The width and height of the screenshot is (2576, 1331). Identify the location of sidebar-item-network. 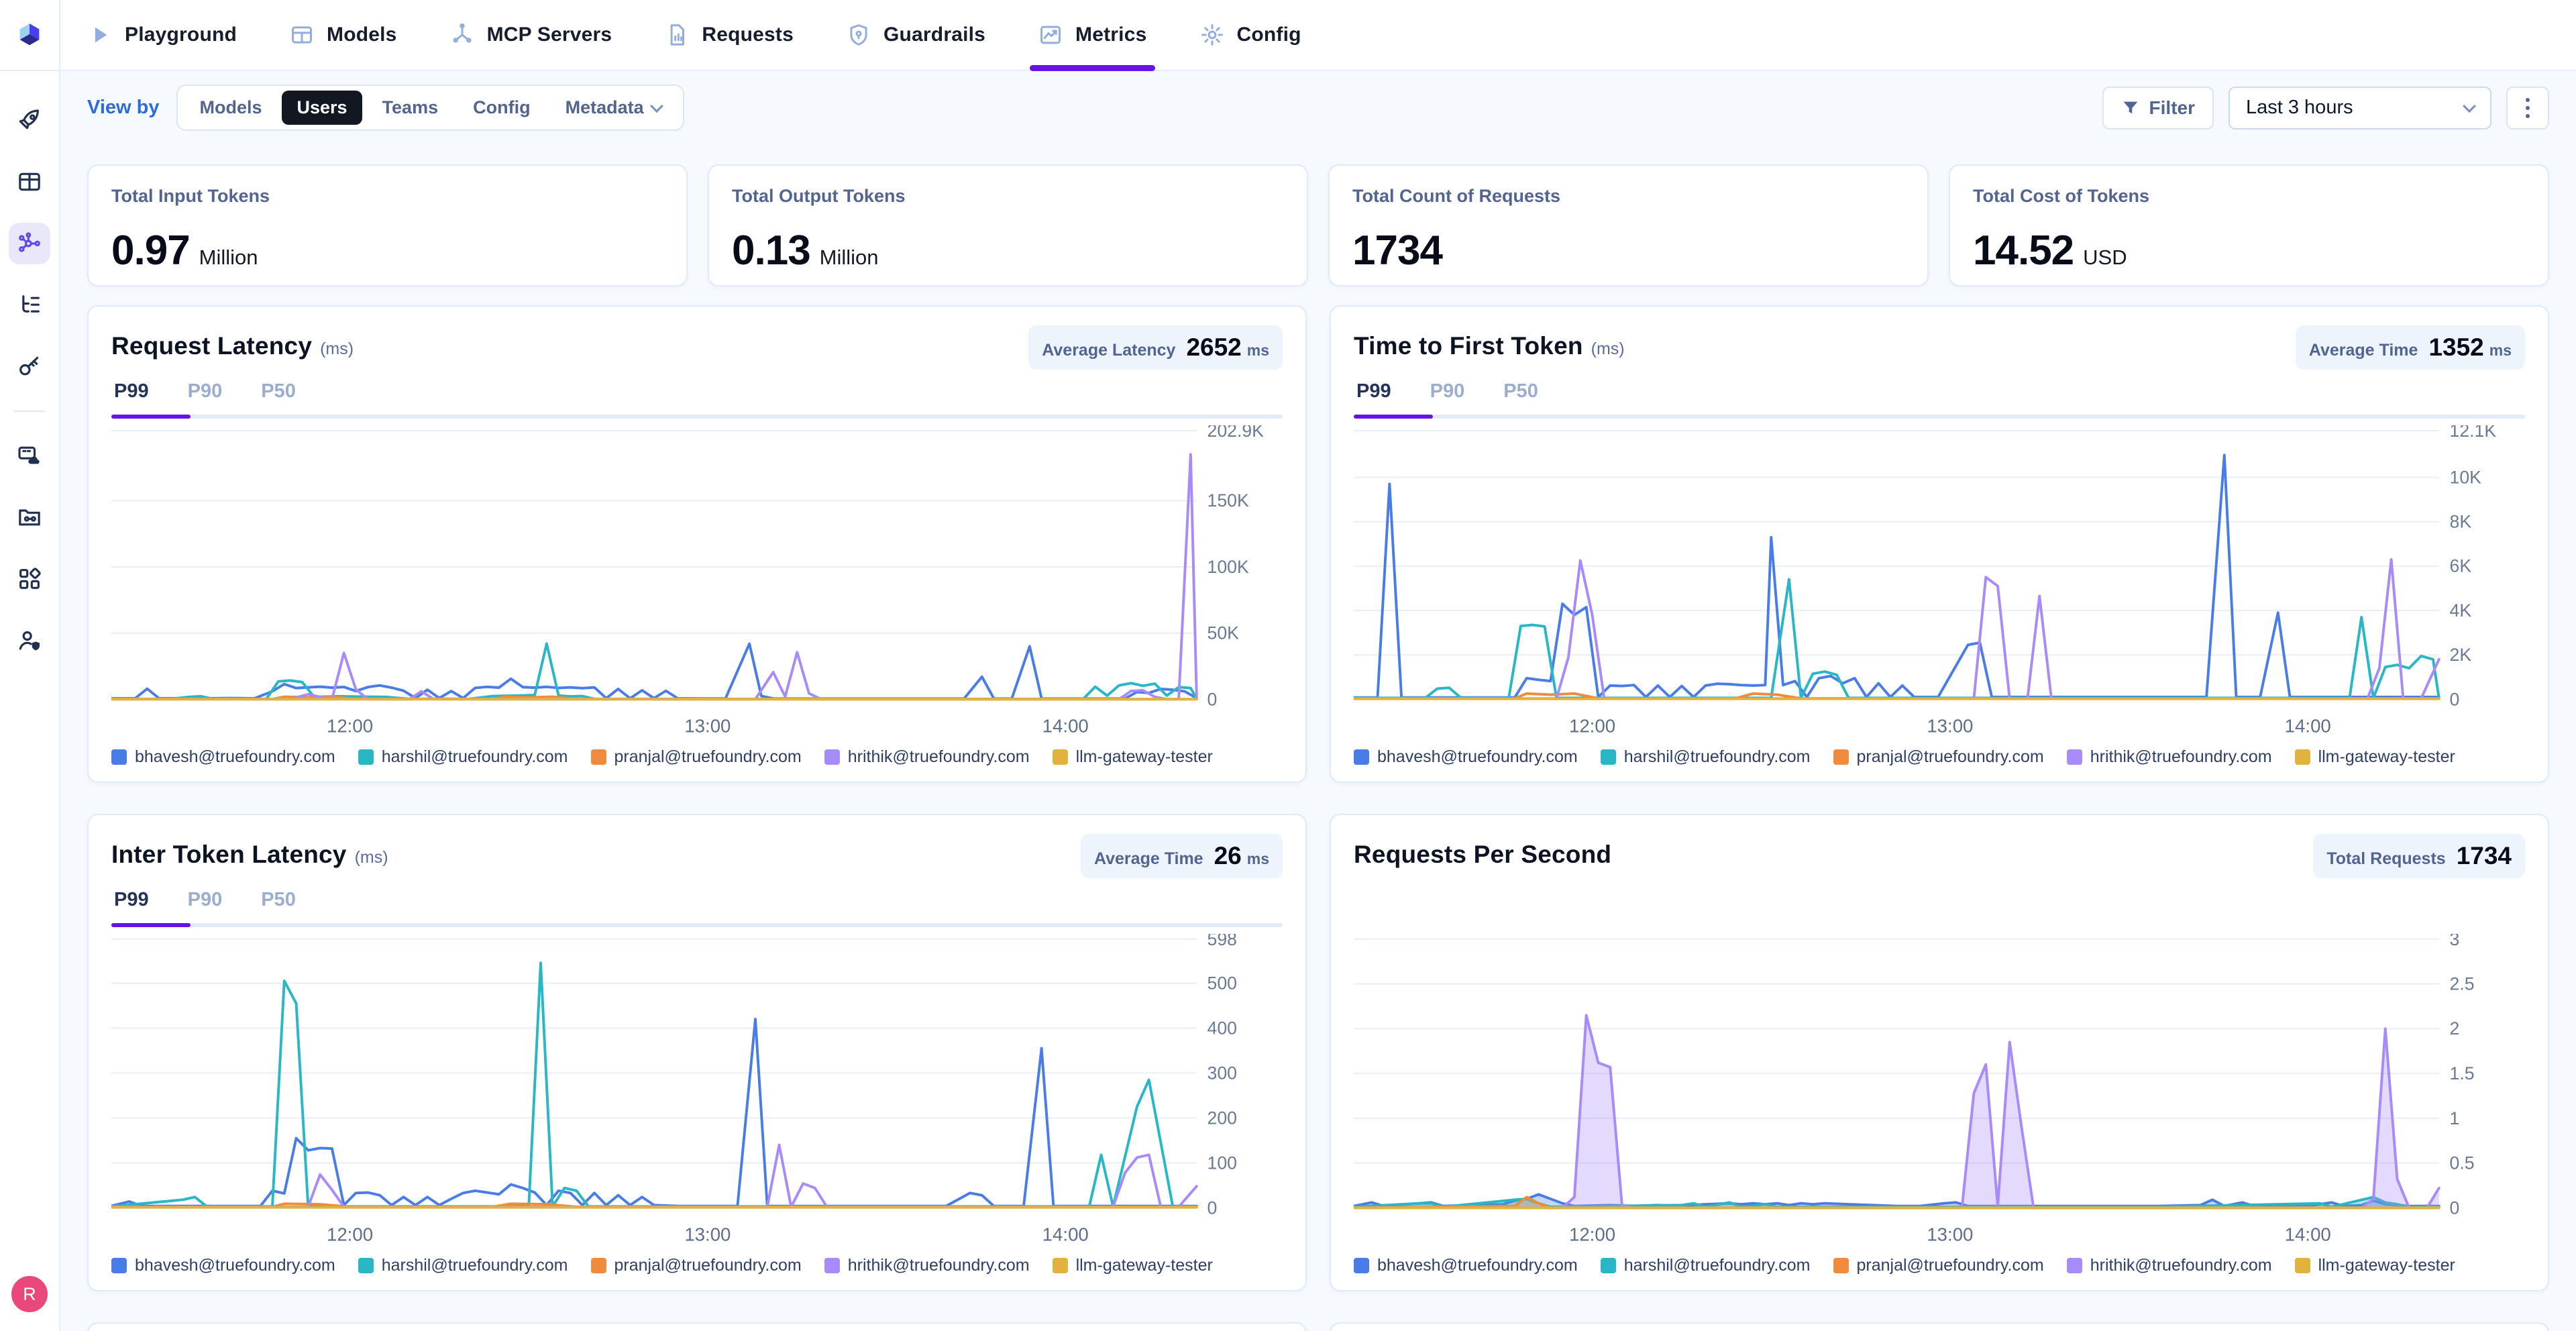
(29, 243).